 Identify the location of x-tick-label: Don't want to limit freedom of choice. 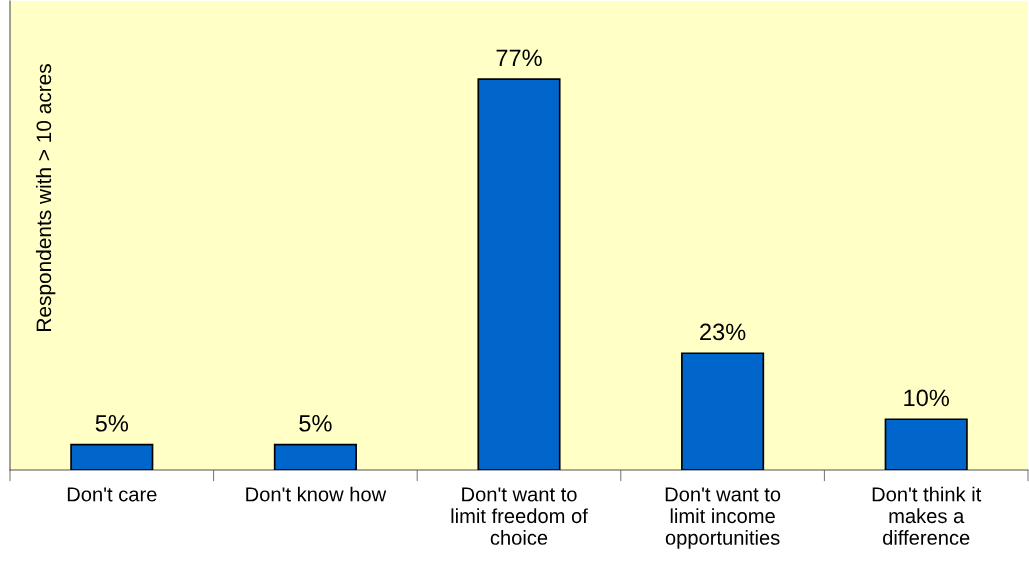
(519, 516).